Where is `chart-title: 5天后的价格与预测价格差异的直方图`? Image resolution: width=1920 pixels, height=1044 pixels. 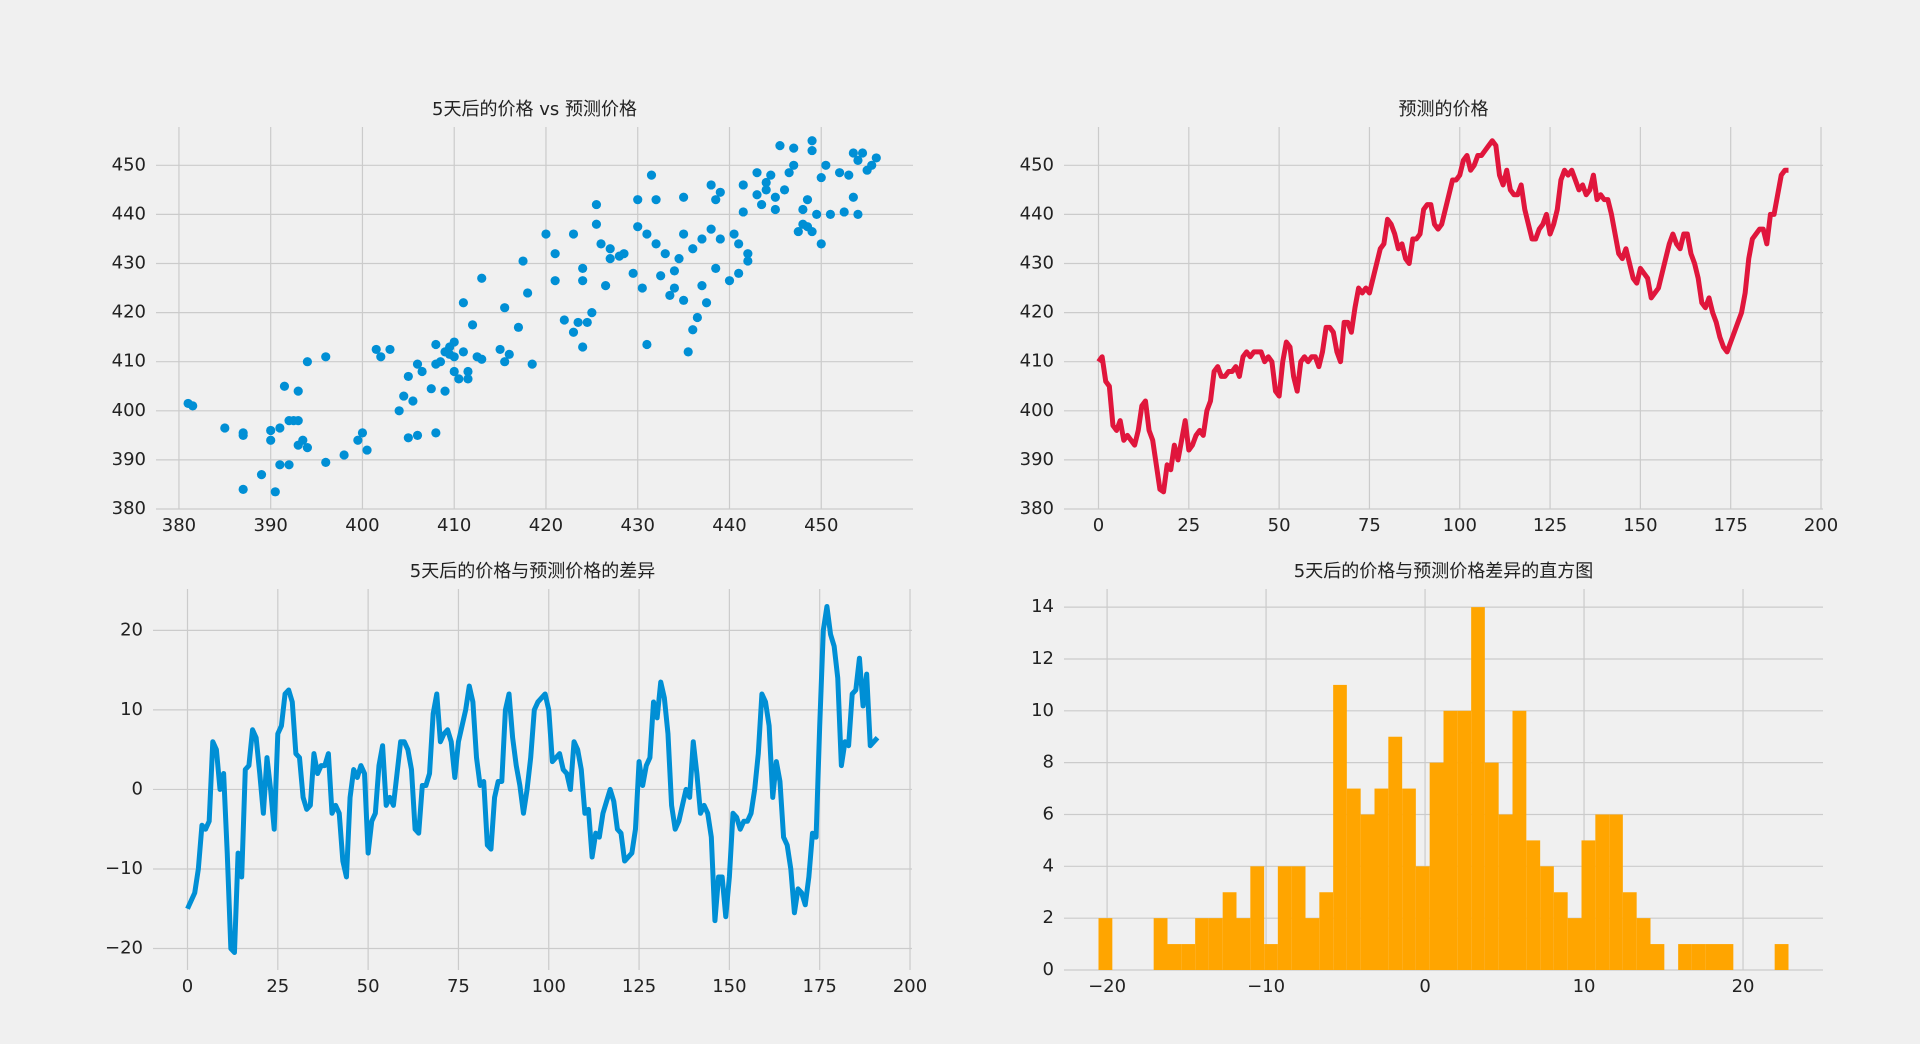 chart-title: 5天后的价格与预测价格差异的直方图 is located at coordinates (1443, 571).